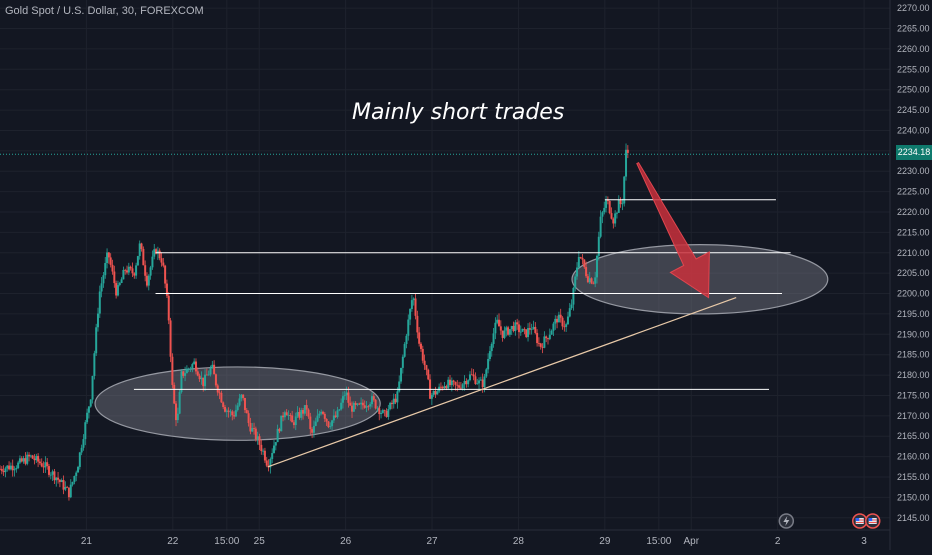 The width and height of the screenshot is (932, 555). I want to click on y-tick-label: 2185.00, so click(913, 355).